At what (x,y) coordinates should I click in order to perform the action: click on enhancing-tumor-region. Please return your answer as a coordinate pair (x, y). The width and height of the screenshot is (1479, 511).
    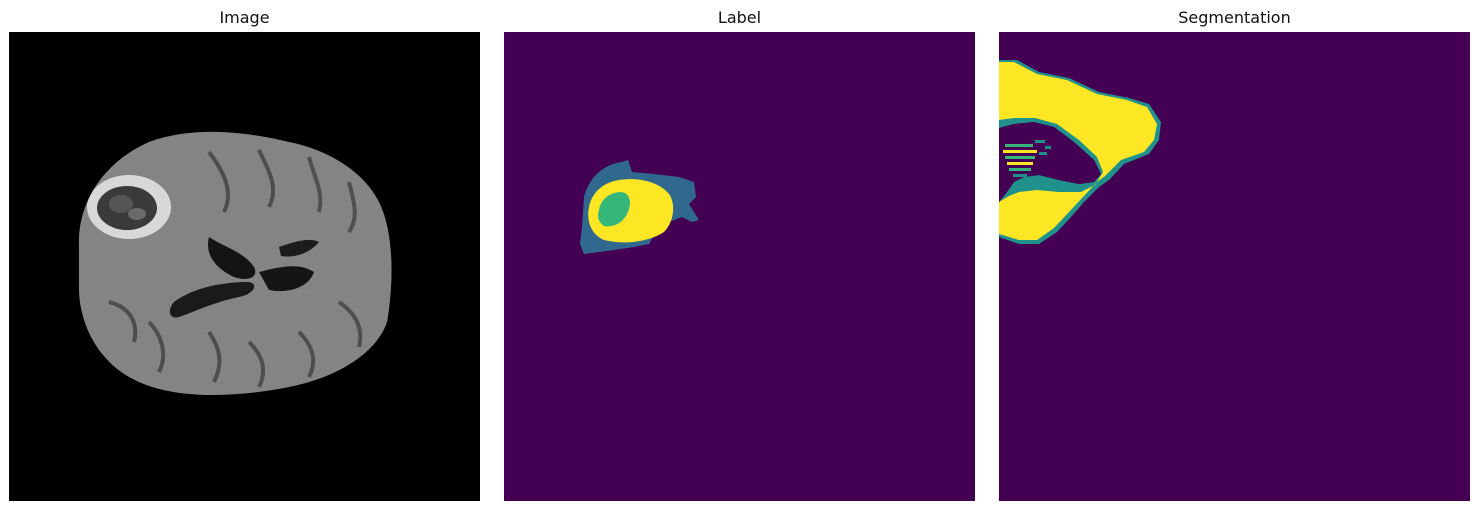
    Looking at the image, I should click on (631, 211).